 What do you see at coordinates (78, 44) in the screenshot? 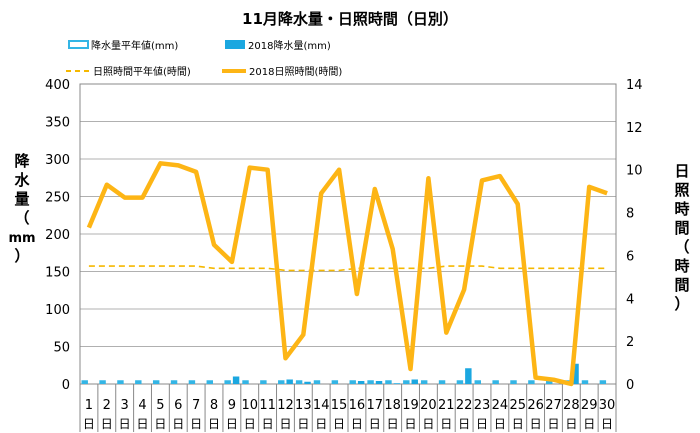
I see `legend-swatch-rain-normal` at bounding box center [78, 44].